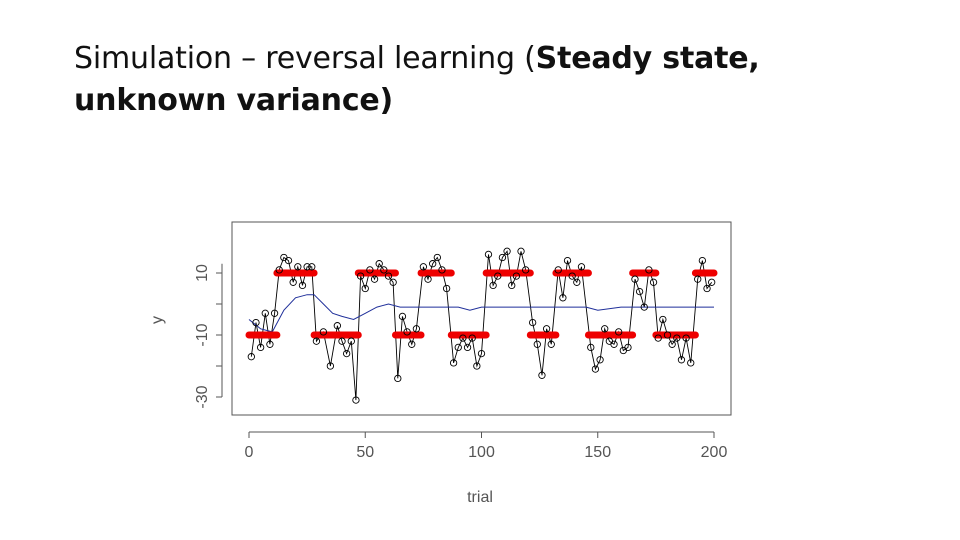 The image size is (960, 540). Describe the element at coordinates (481, 313) in the screenshot. I see `estimate-curve` at that location.